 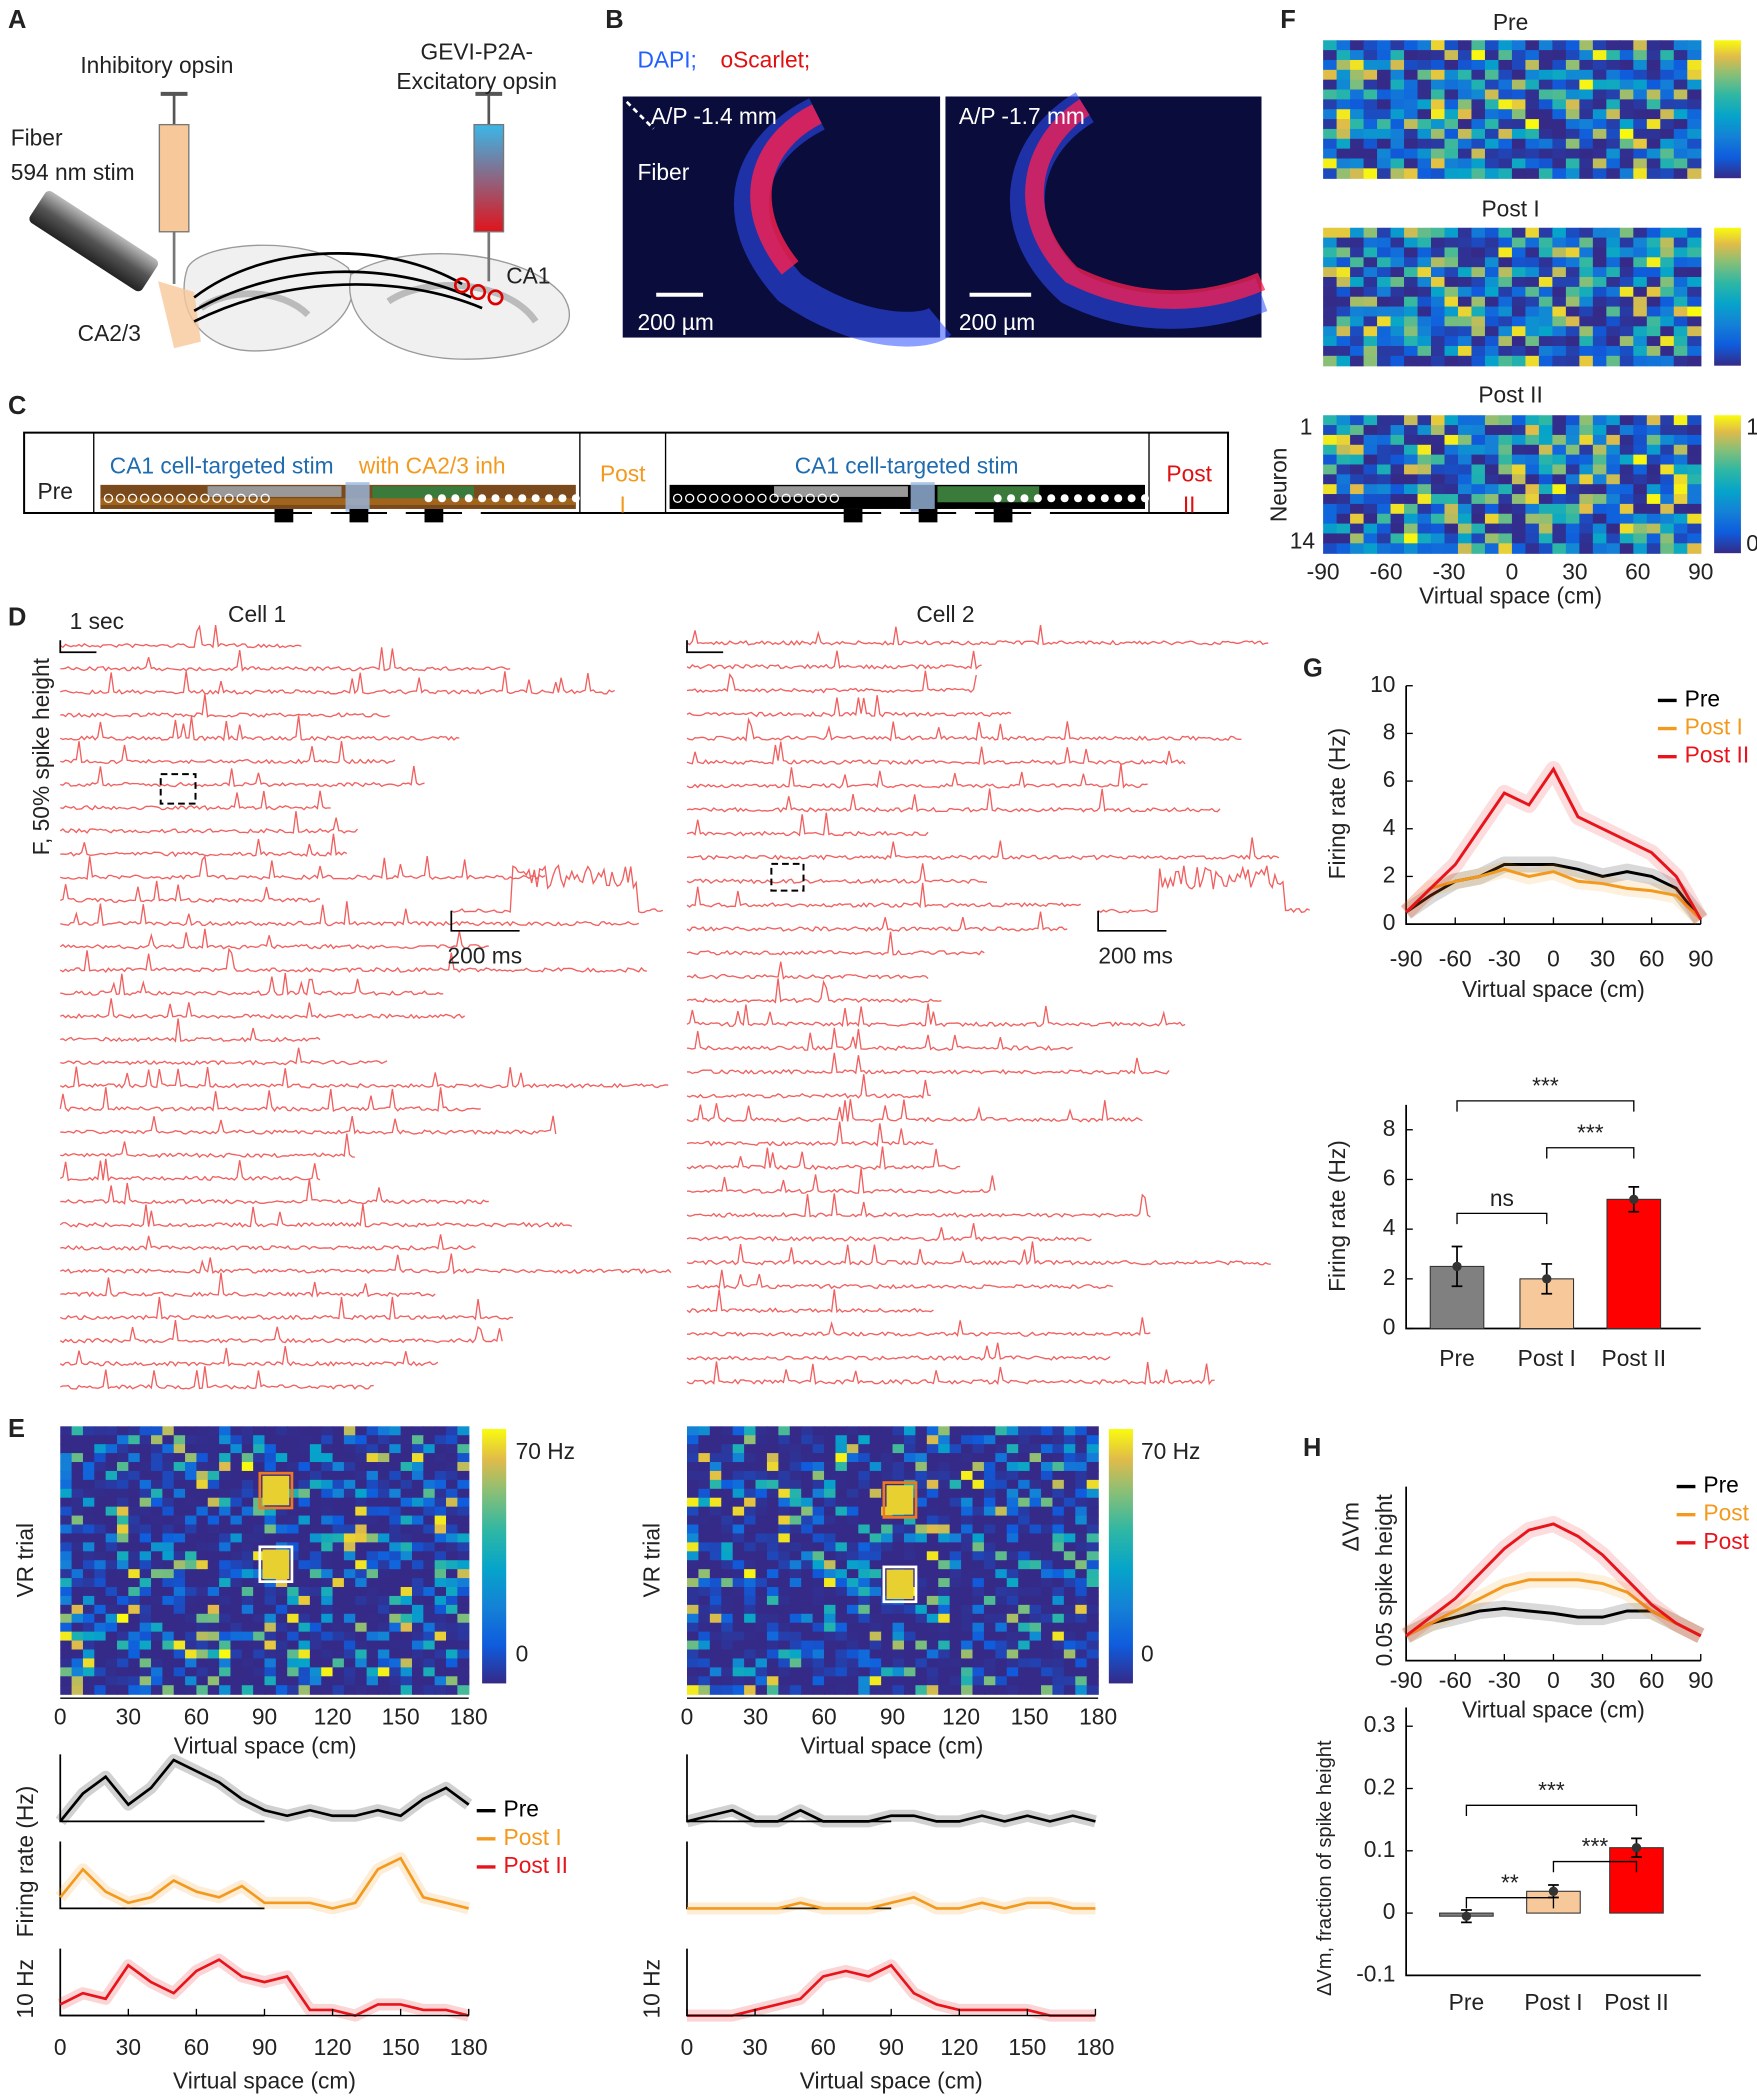 I want to click on trace, so click(x=251, y=984).